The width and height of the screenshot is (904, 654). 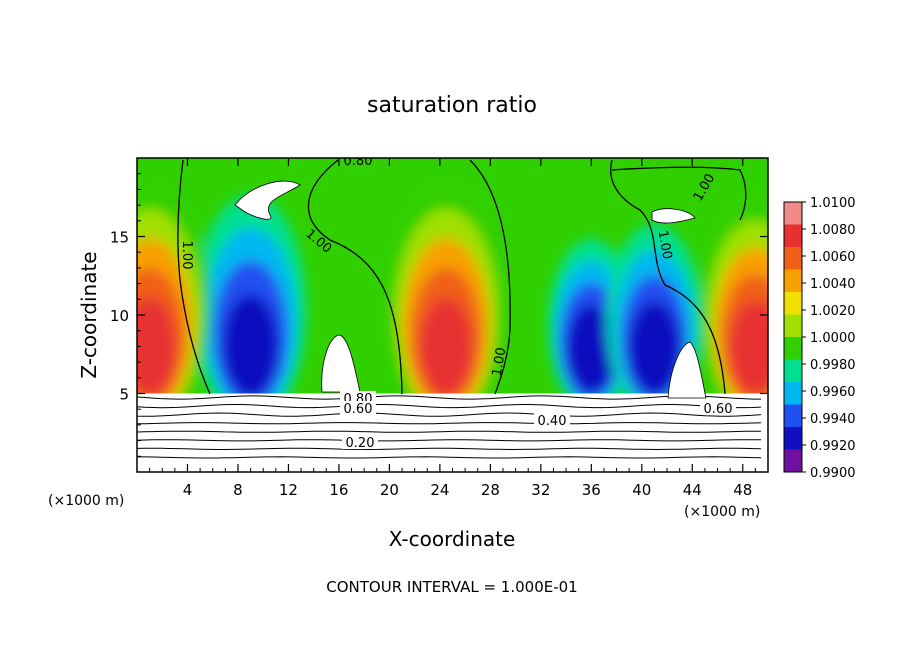 What do you see at coordinates (833, 338) in the screenshot?
I see `colorbar-label-5: 1.0000` at bounding box center [833, 338].